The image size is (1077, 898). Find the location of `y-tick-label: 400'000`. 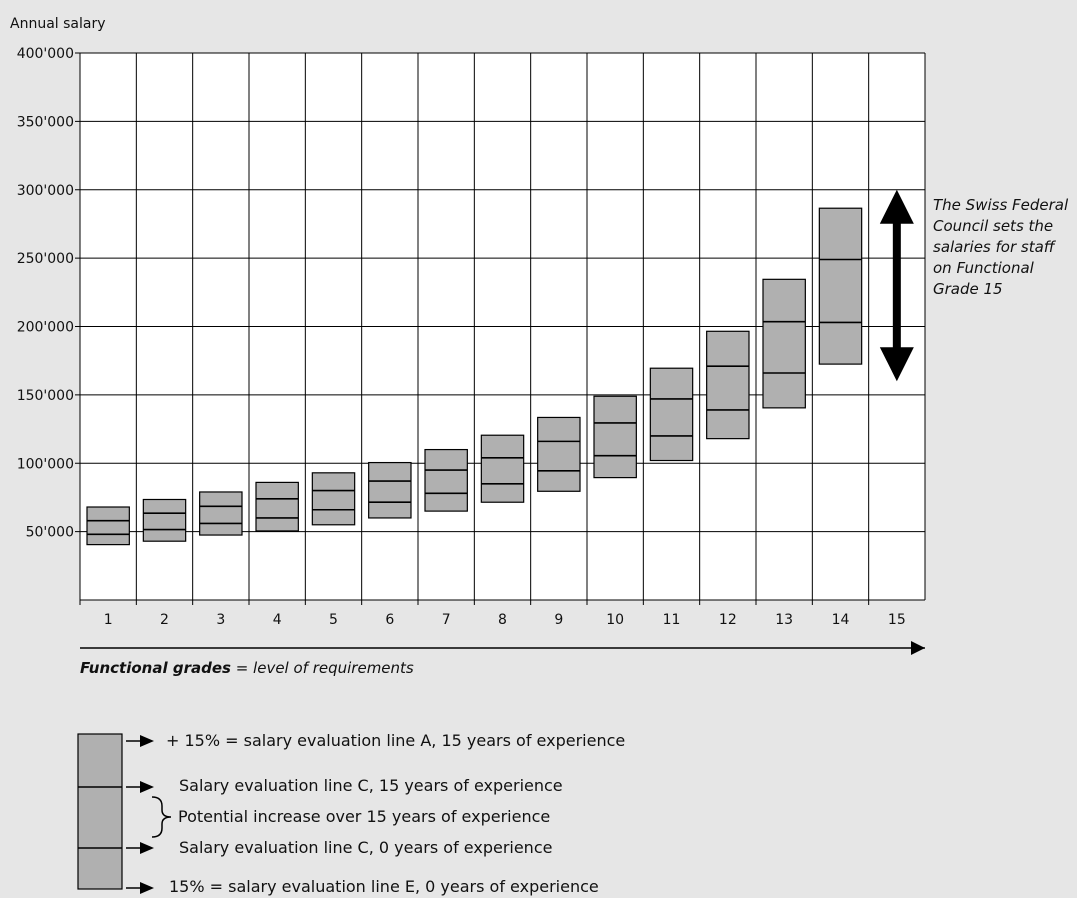

y-tick-label: 400'000 is located at coordinates (45, 54).